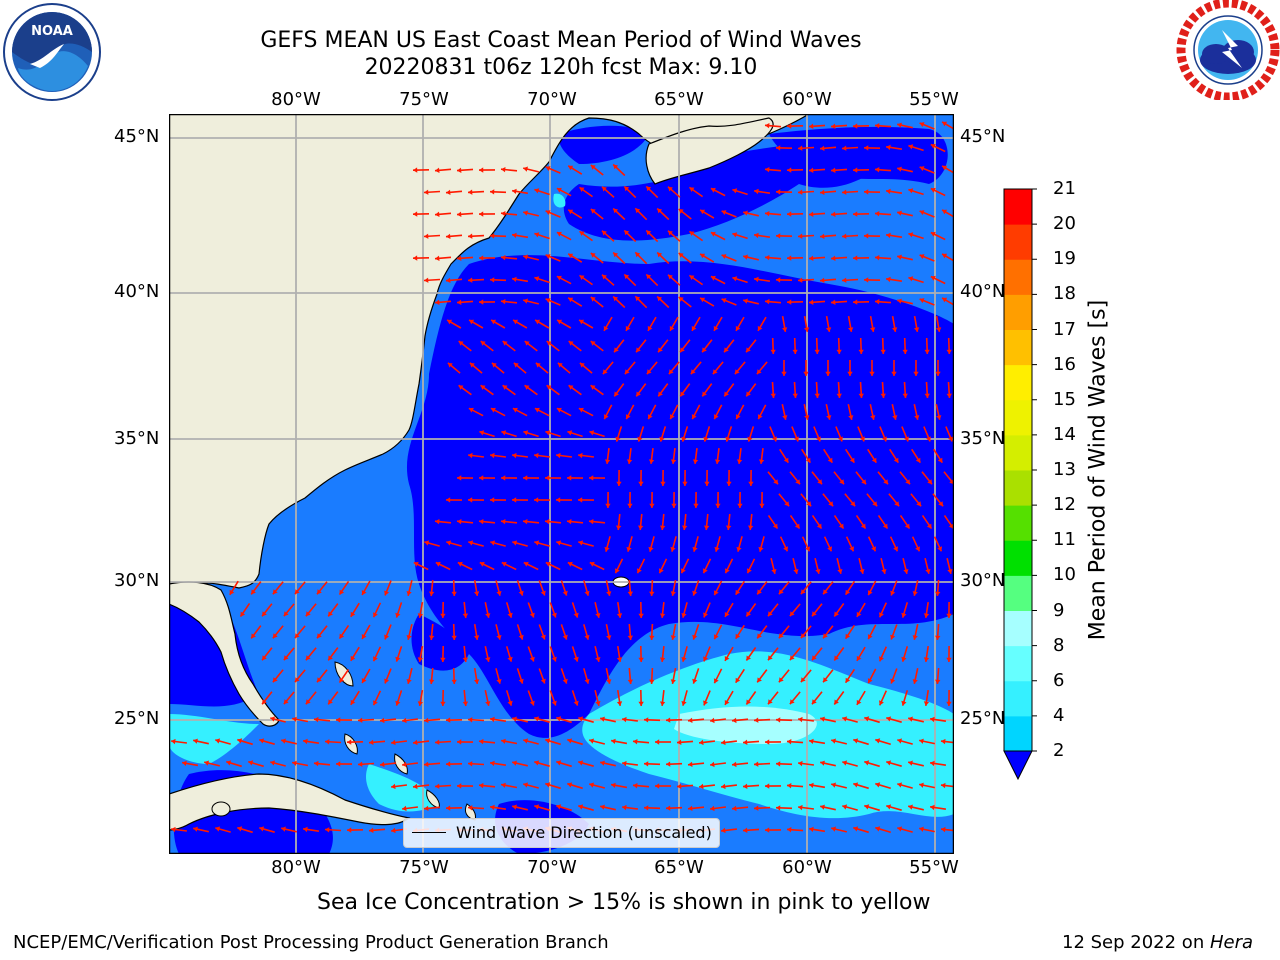 This screenshot has width=1280, height=960. What do you see at coordinates (1064, 505) in the screenshot?
I see `colorbar-tick-label: 12` at bounding box center [1064, 505].